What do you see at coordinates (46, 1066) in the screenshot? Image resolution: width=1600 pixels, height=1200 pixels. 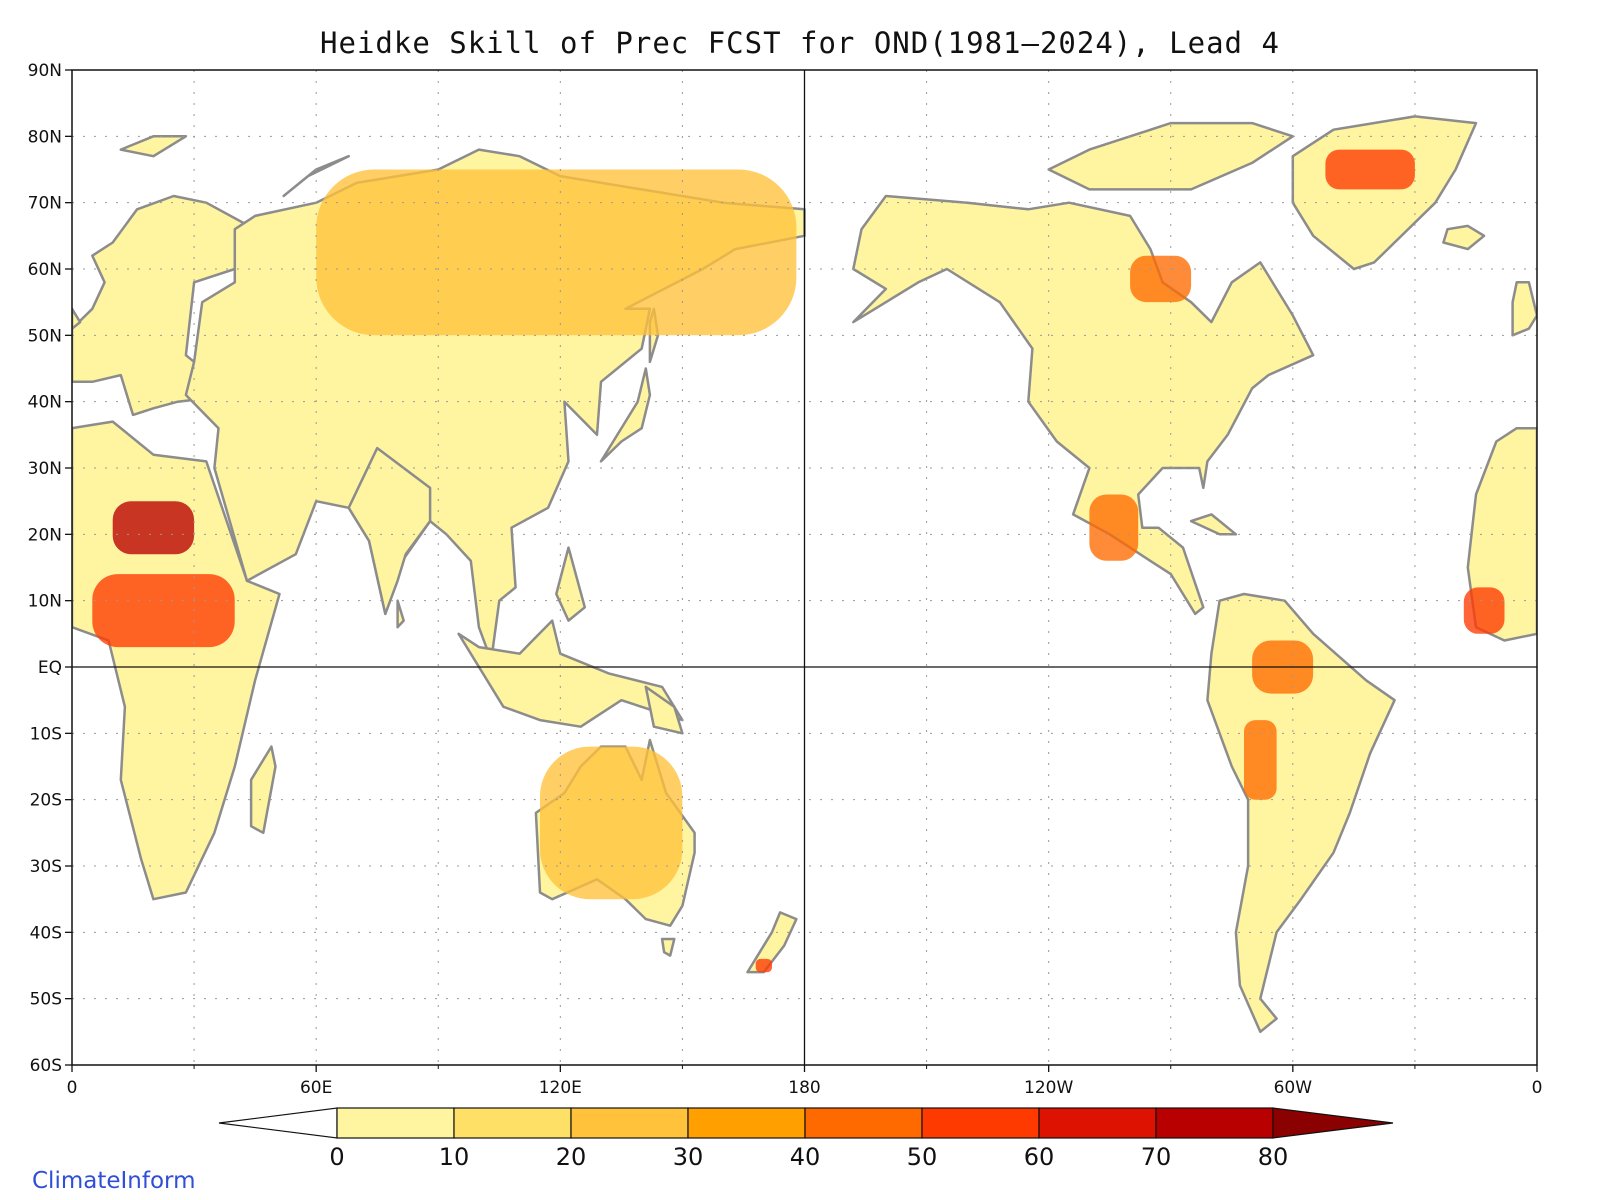 I see `lat-label: 60S` at bounding box center [46, 1066].